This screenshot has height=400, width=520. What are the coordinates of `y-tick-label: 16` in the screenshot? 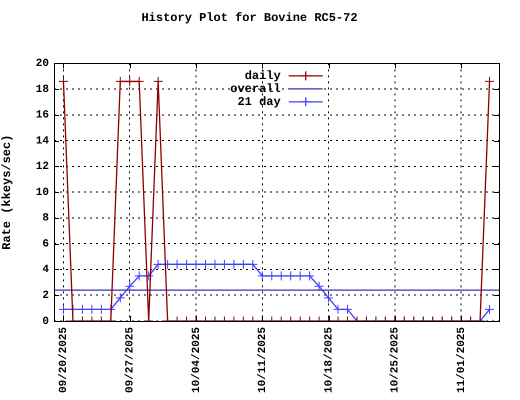 It's located at (42, 116).